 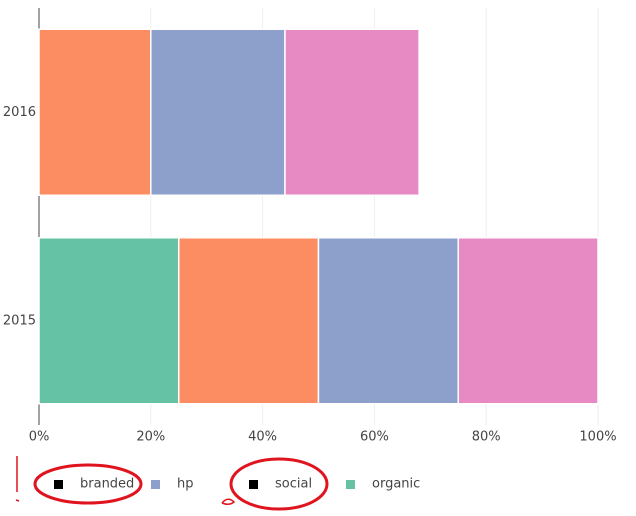 What do you see at coordinates (107, 484) in the screenshot?
I see `legend-label: branded` at bounding box center [107, 484].